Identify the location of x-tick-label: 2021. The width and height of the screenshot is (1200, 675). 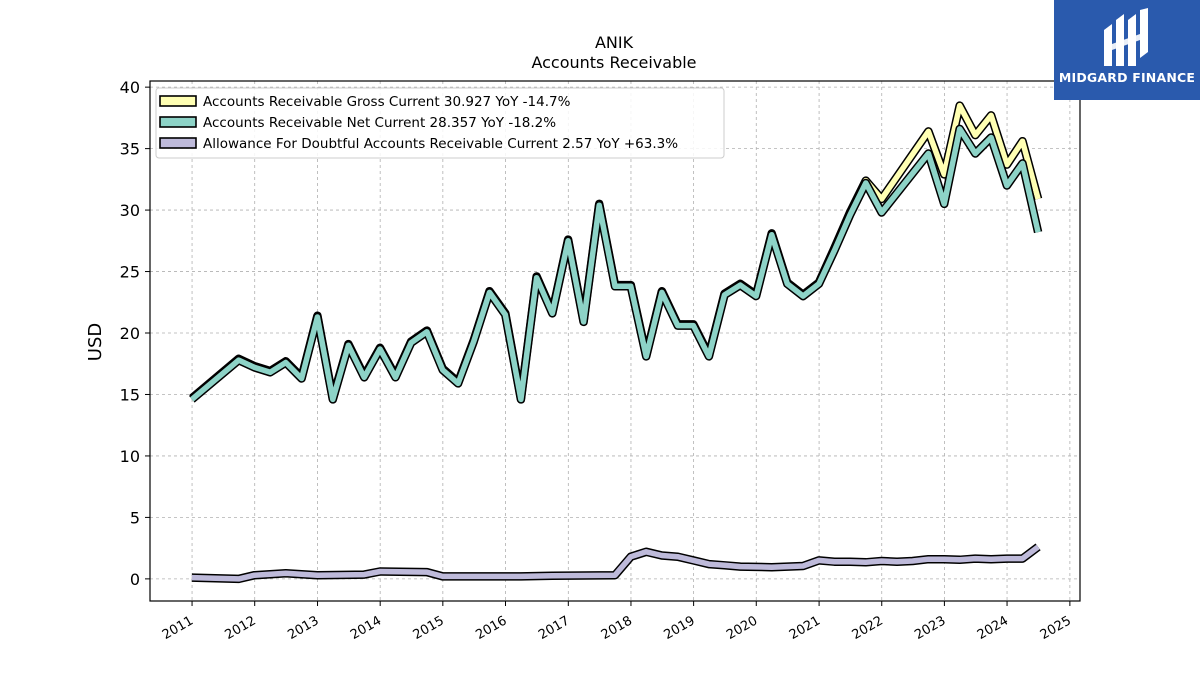
(805, 628).